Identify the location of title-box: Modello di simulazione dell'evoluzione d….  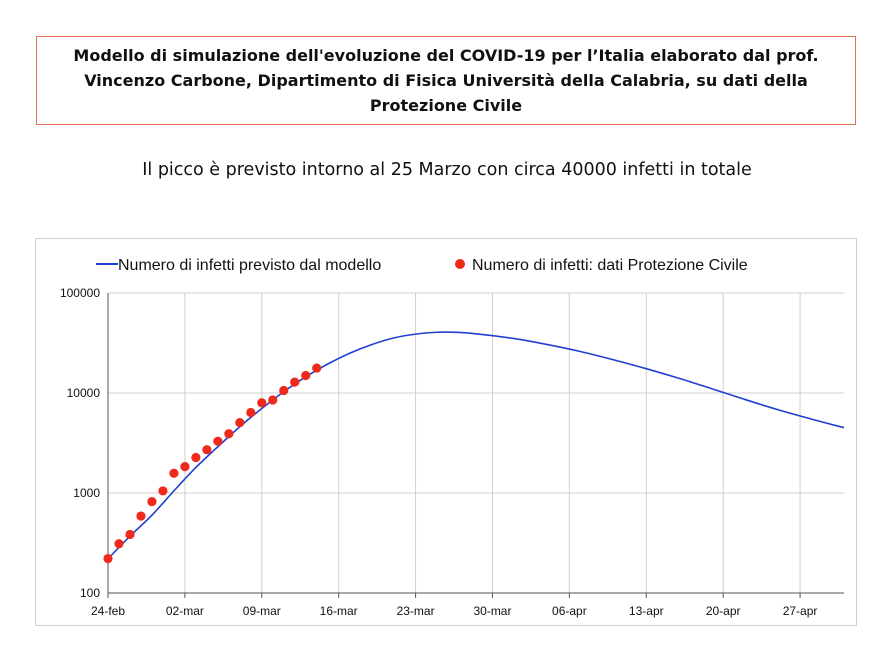
(446, 80).